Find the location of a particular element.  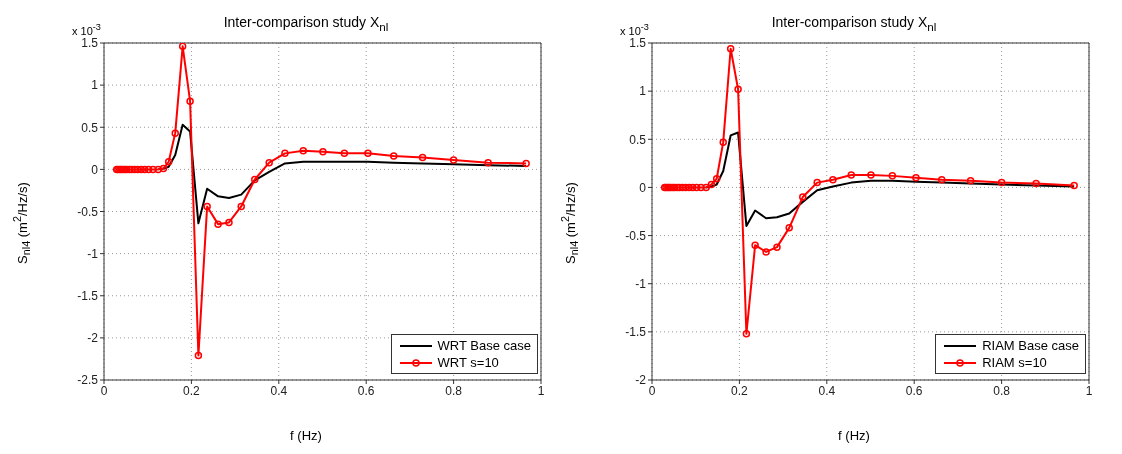

legend-label: RIAM s=10 is located at coordinates (1014, 362).